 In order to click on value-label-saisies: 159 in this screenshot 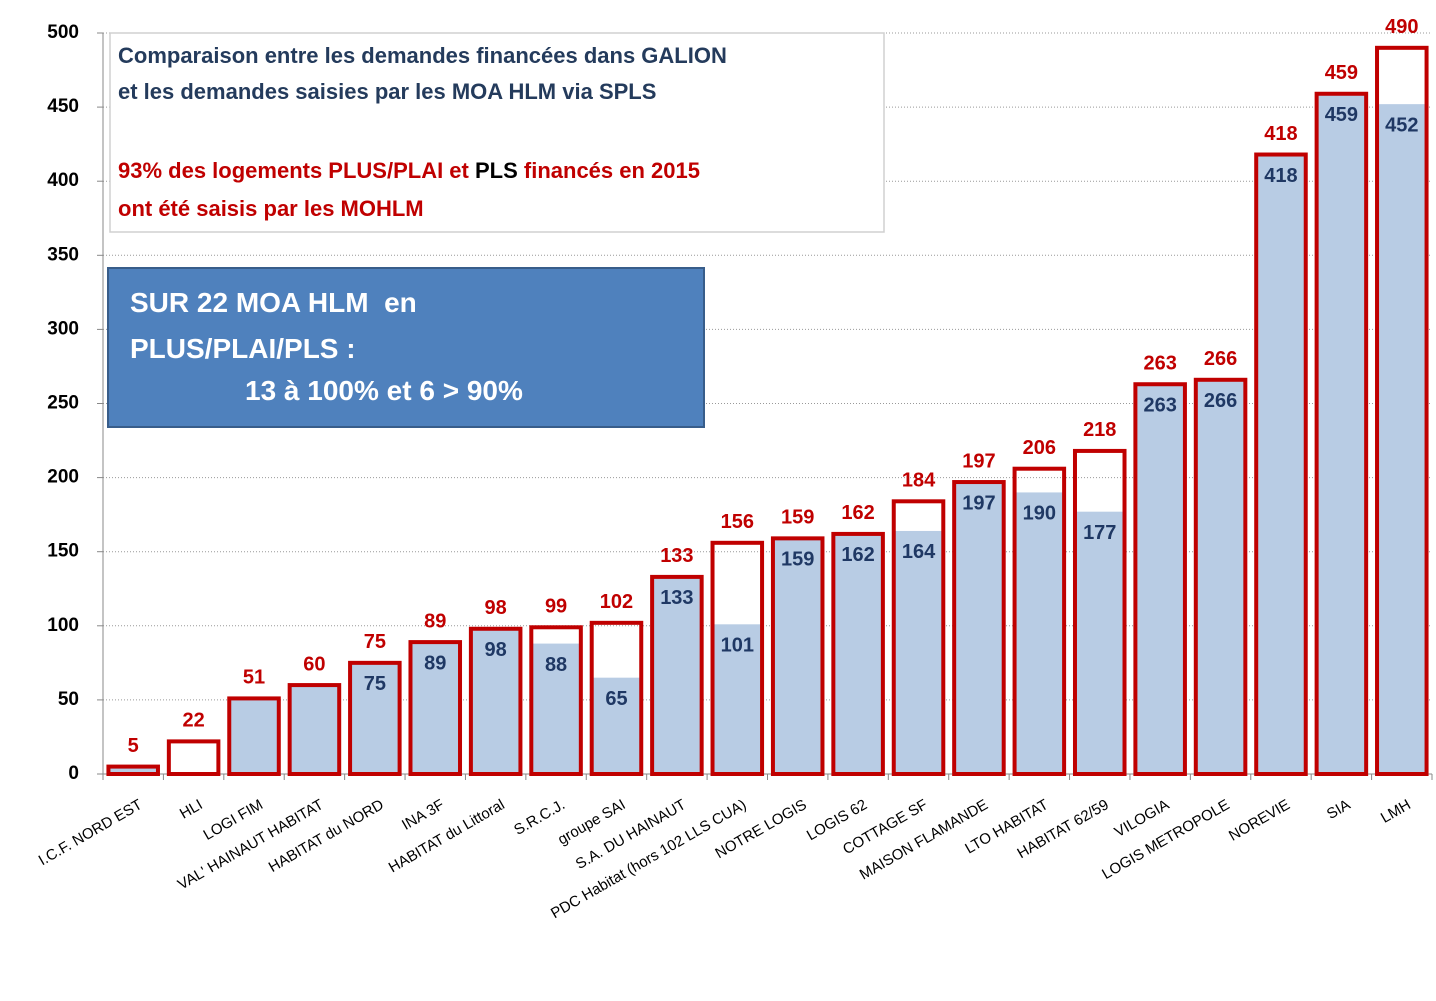, I will do `click(797, 560)`.